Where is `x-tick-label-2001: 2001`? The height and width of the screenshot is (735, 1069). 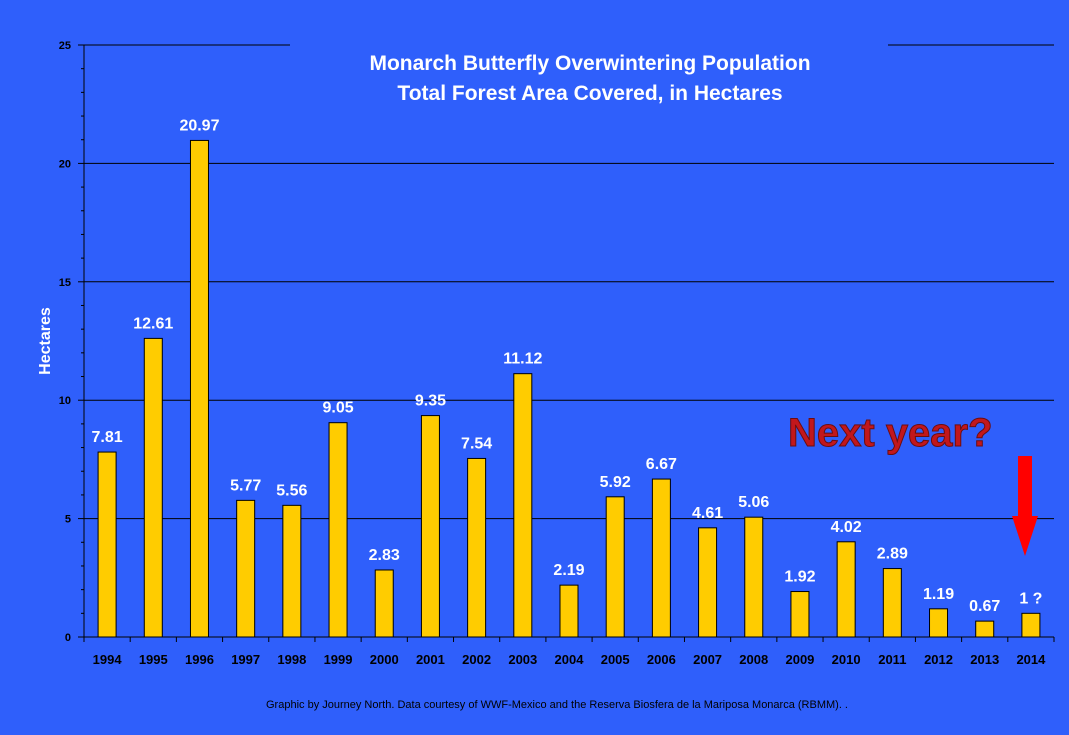
x-tick-label-2001: 2001 is located at coordinates (430, 659).